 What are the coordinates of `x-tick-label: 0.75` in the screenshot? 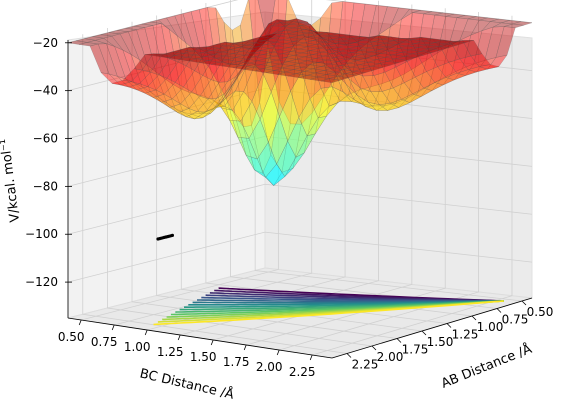 It's located at (104, 342).